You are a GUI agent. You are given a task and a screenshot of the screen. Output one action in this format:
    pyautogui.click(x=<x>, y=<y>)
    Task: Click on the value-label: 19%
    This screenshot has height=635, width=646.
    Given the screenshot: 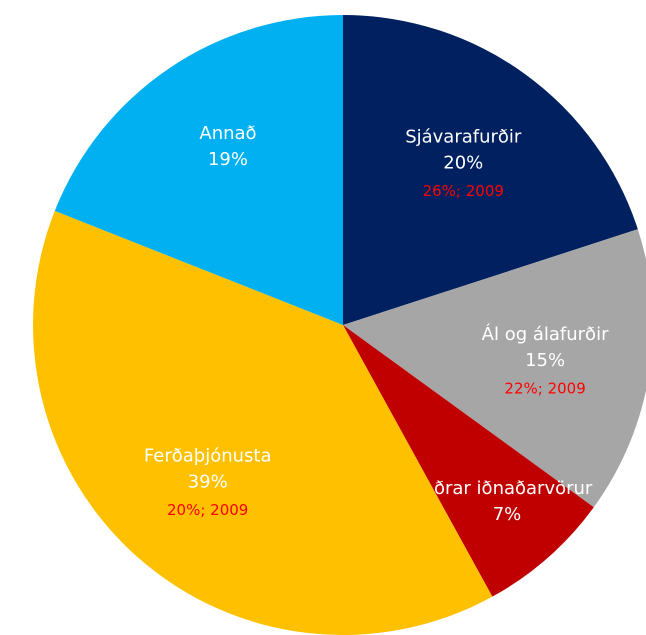 What is the action you would take?
    pyautogui.click(x=228, y=159)
    